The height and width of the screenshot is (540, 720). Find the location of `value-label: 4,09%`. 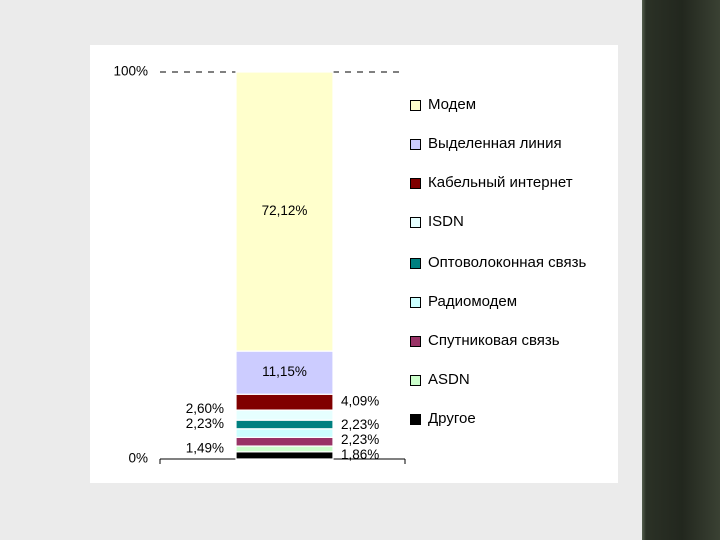

value-label: 4,09% is located at coordinates (360, 401).